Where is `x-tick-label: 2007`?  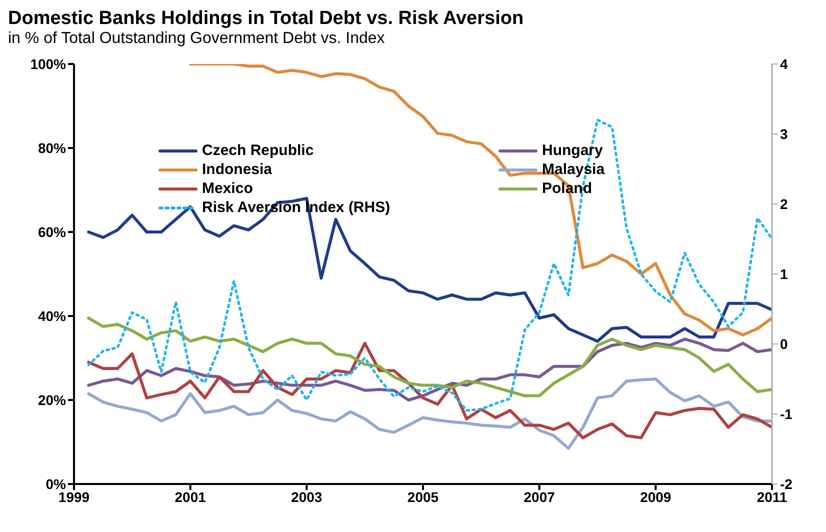
x-tick-label: 2007 is located at coordinates (540, 496).